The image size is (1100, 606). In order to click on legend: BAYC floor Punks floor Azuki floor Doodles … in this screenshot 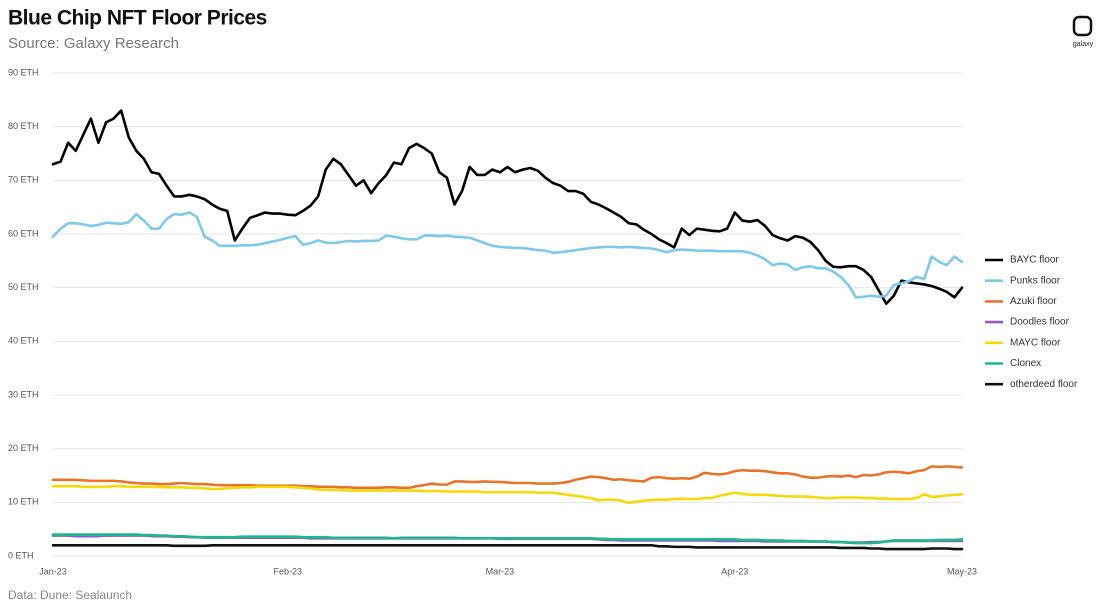, I will do `click(1031, 322)`.